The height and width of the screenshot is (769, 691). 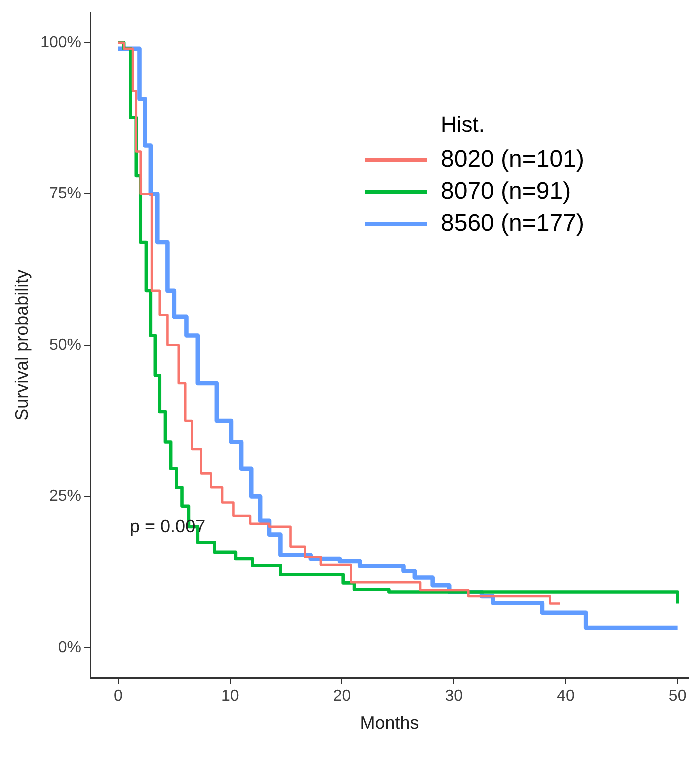 I want to click on legend-label: 8560 (n=177), so click(x=512, y=224).